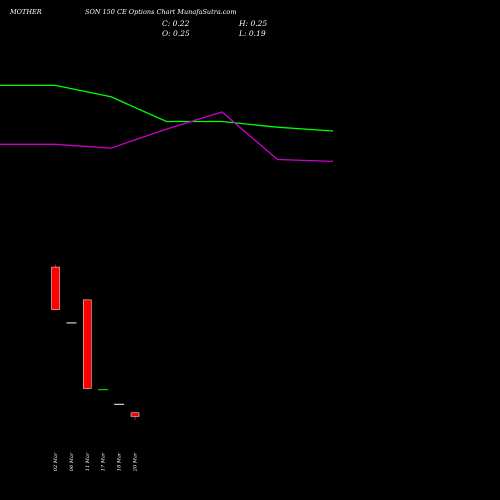 The height and width of the screenshot is (500, 500). What do you see at coordinates (104, 461) in the screenshot?
I see `date-tick-label: 17 Mar` at bounding box center [104, 461].